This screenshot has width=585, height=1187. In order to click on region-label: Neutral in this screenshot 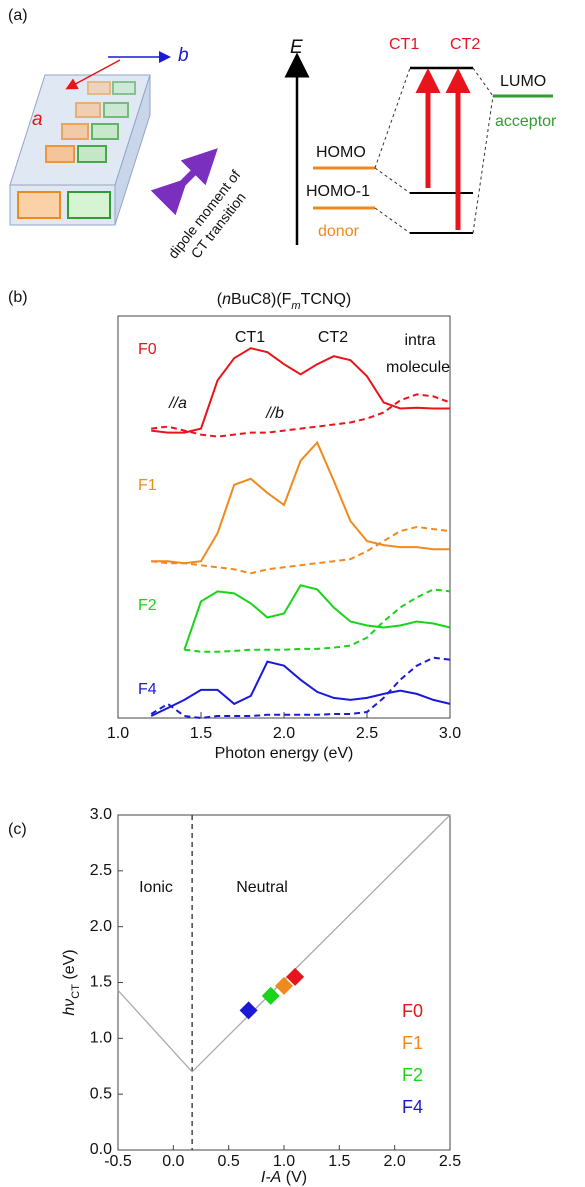, I will do `click(262, 887)`.